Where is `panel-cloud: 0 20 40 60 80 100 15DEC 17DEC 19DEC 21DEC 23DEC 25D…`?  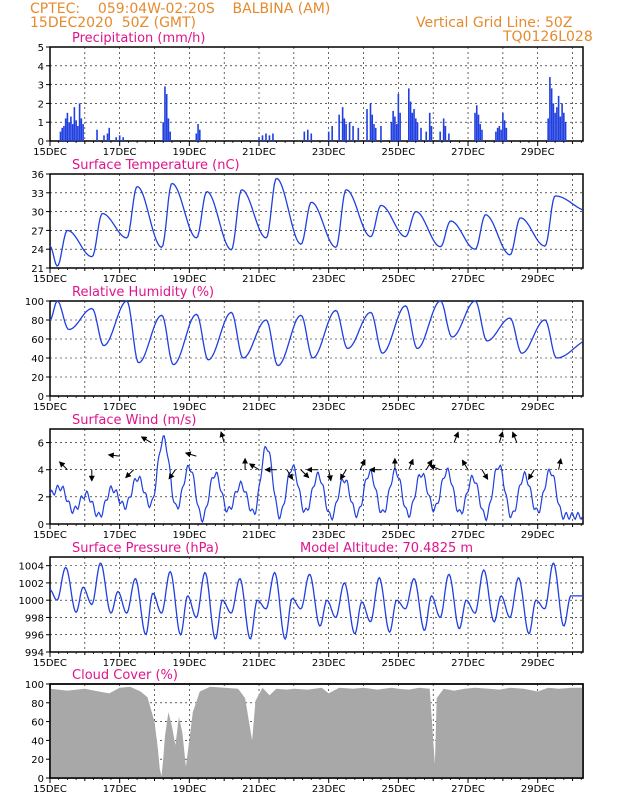
panel-cloud: 0 20 40 60 80 100 15DEC 17DEC 19DEC 21DEC 23DEC 25D… is located at coordinates (304, 731).